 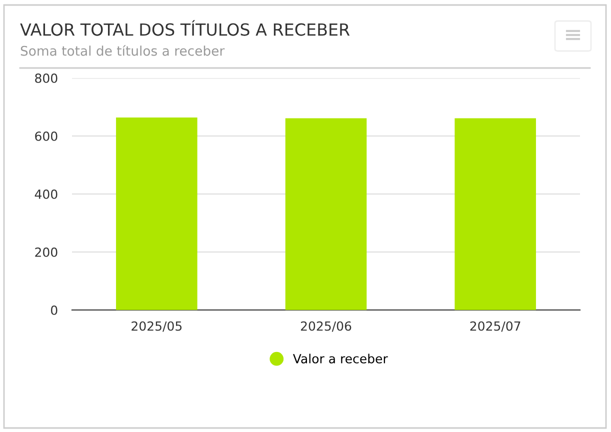 What do you see at coordinates (46, 78) in the screenshot?
I see `y-tick-label: 800` at bounding box center [46, 78].